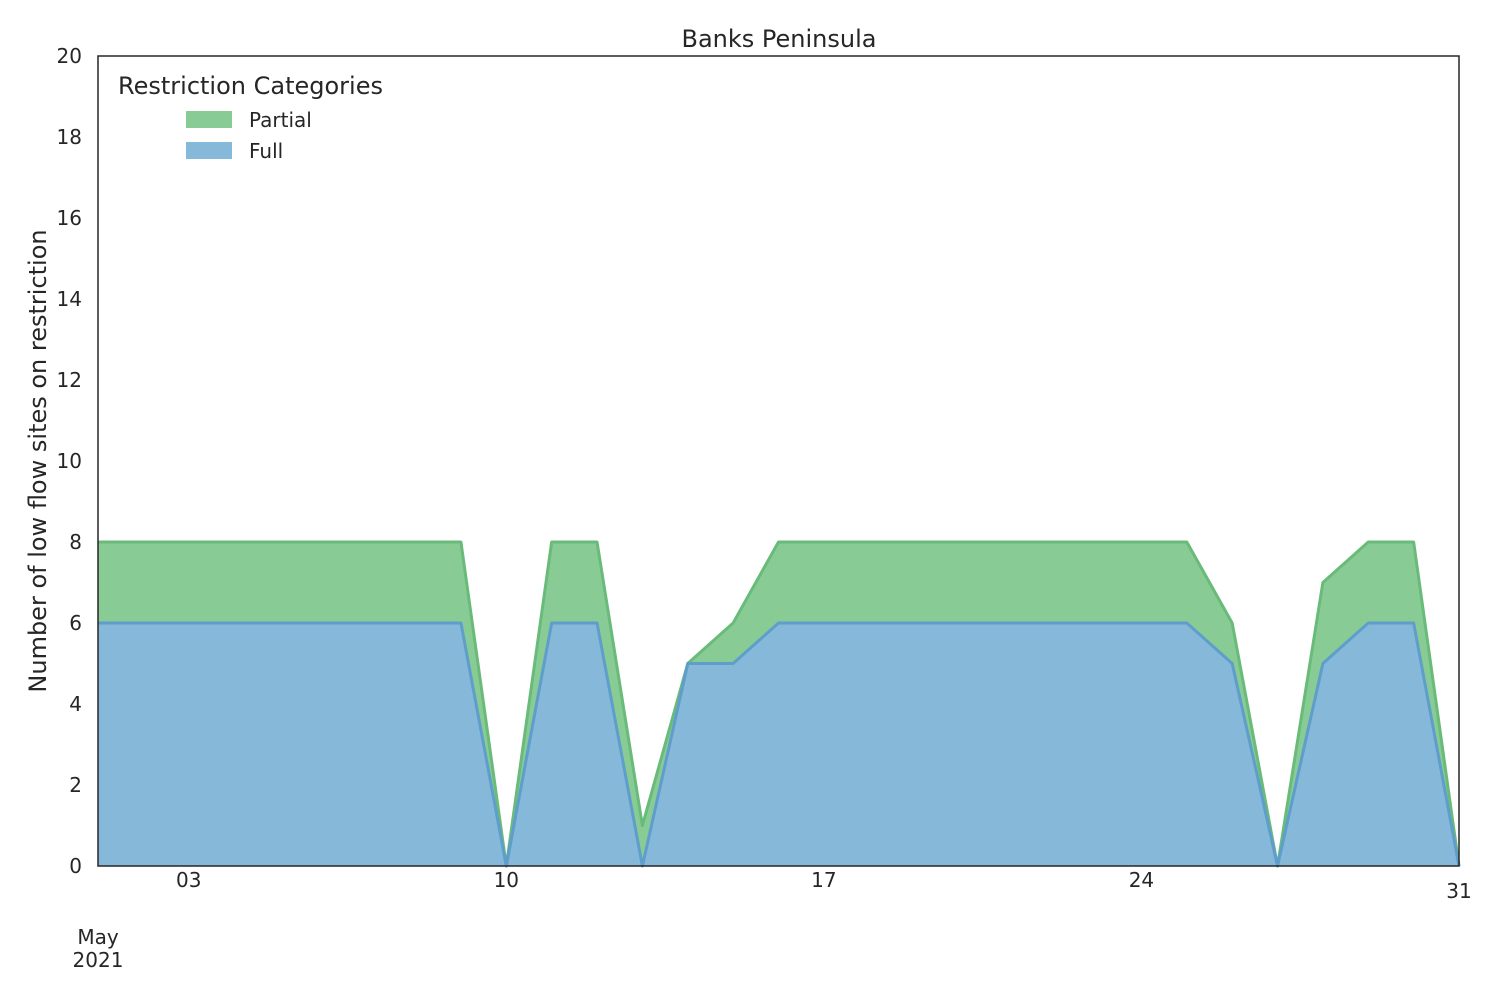 This screenshot has width=1500, height=1000. What do you see at coordinates (38, 460) in the screenshot?
I see `y-axis-label: Number of low flow sites on restriction` at bounding box center [38, 460].